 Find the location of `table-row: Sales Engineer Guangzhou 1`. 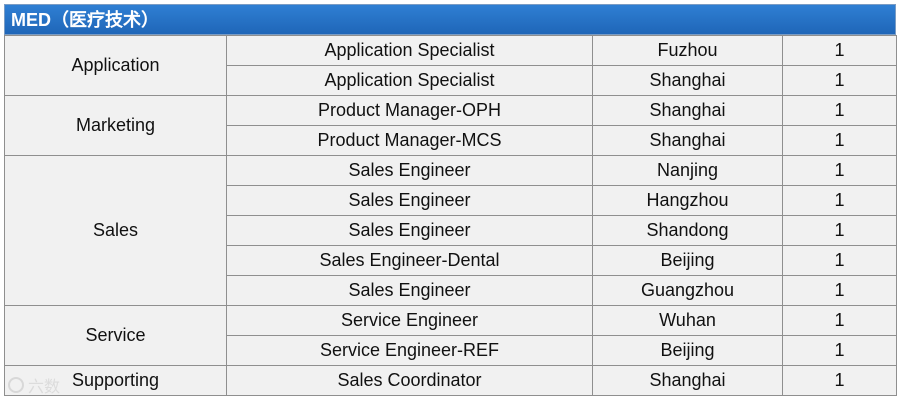

table-row: Sales Engineer Guangzhou 1 is located at coordinates (451, 290).